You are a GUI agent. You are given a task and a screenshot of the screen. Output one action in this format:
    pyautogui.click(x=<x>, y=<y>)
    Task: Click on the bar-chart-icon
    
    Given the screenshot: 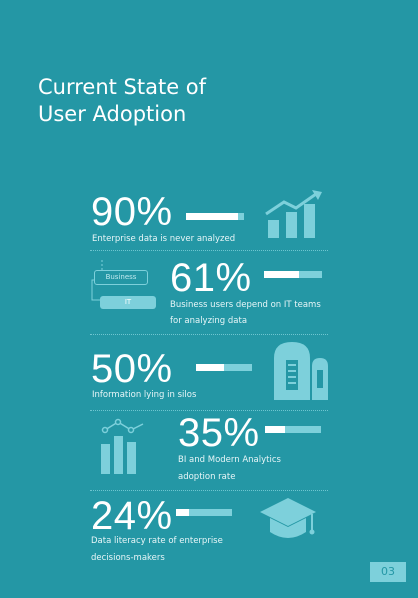 What is the action you would take?
    pyautogui.click(x=122, y=446)
    